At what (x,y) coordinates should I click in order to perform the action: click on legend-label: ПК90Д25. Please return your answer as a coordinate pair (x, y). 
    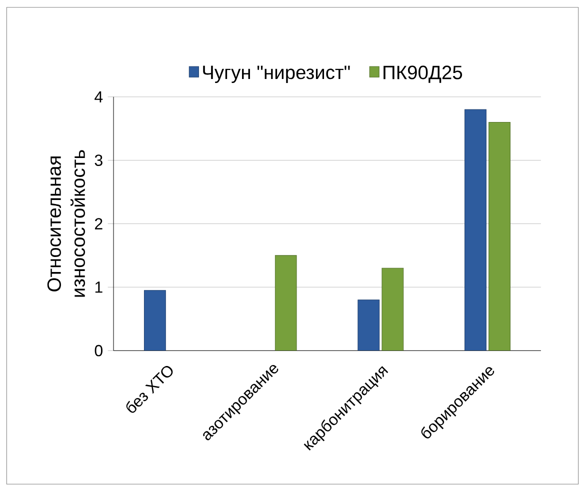
    Looking at the image, I should click on (423, 74).